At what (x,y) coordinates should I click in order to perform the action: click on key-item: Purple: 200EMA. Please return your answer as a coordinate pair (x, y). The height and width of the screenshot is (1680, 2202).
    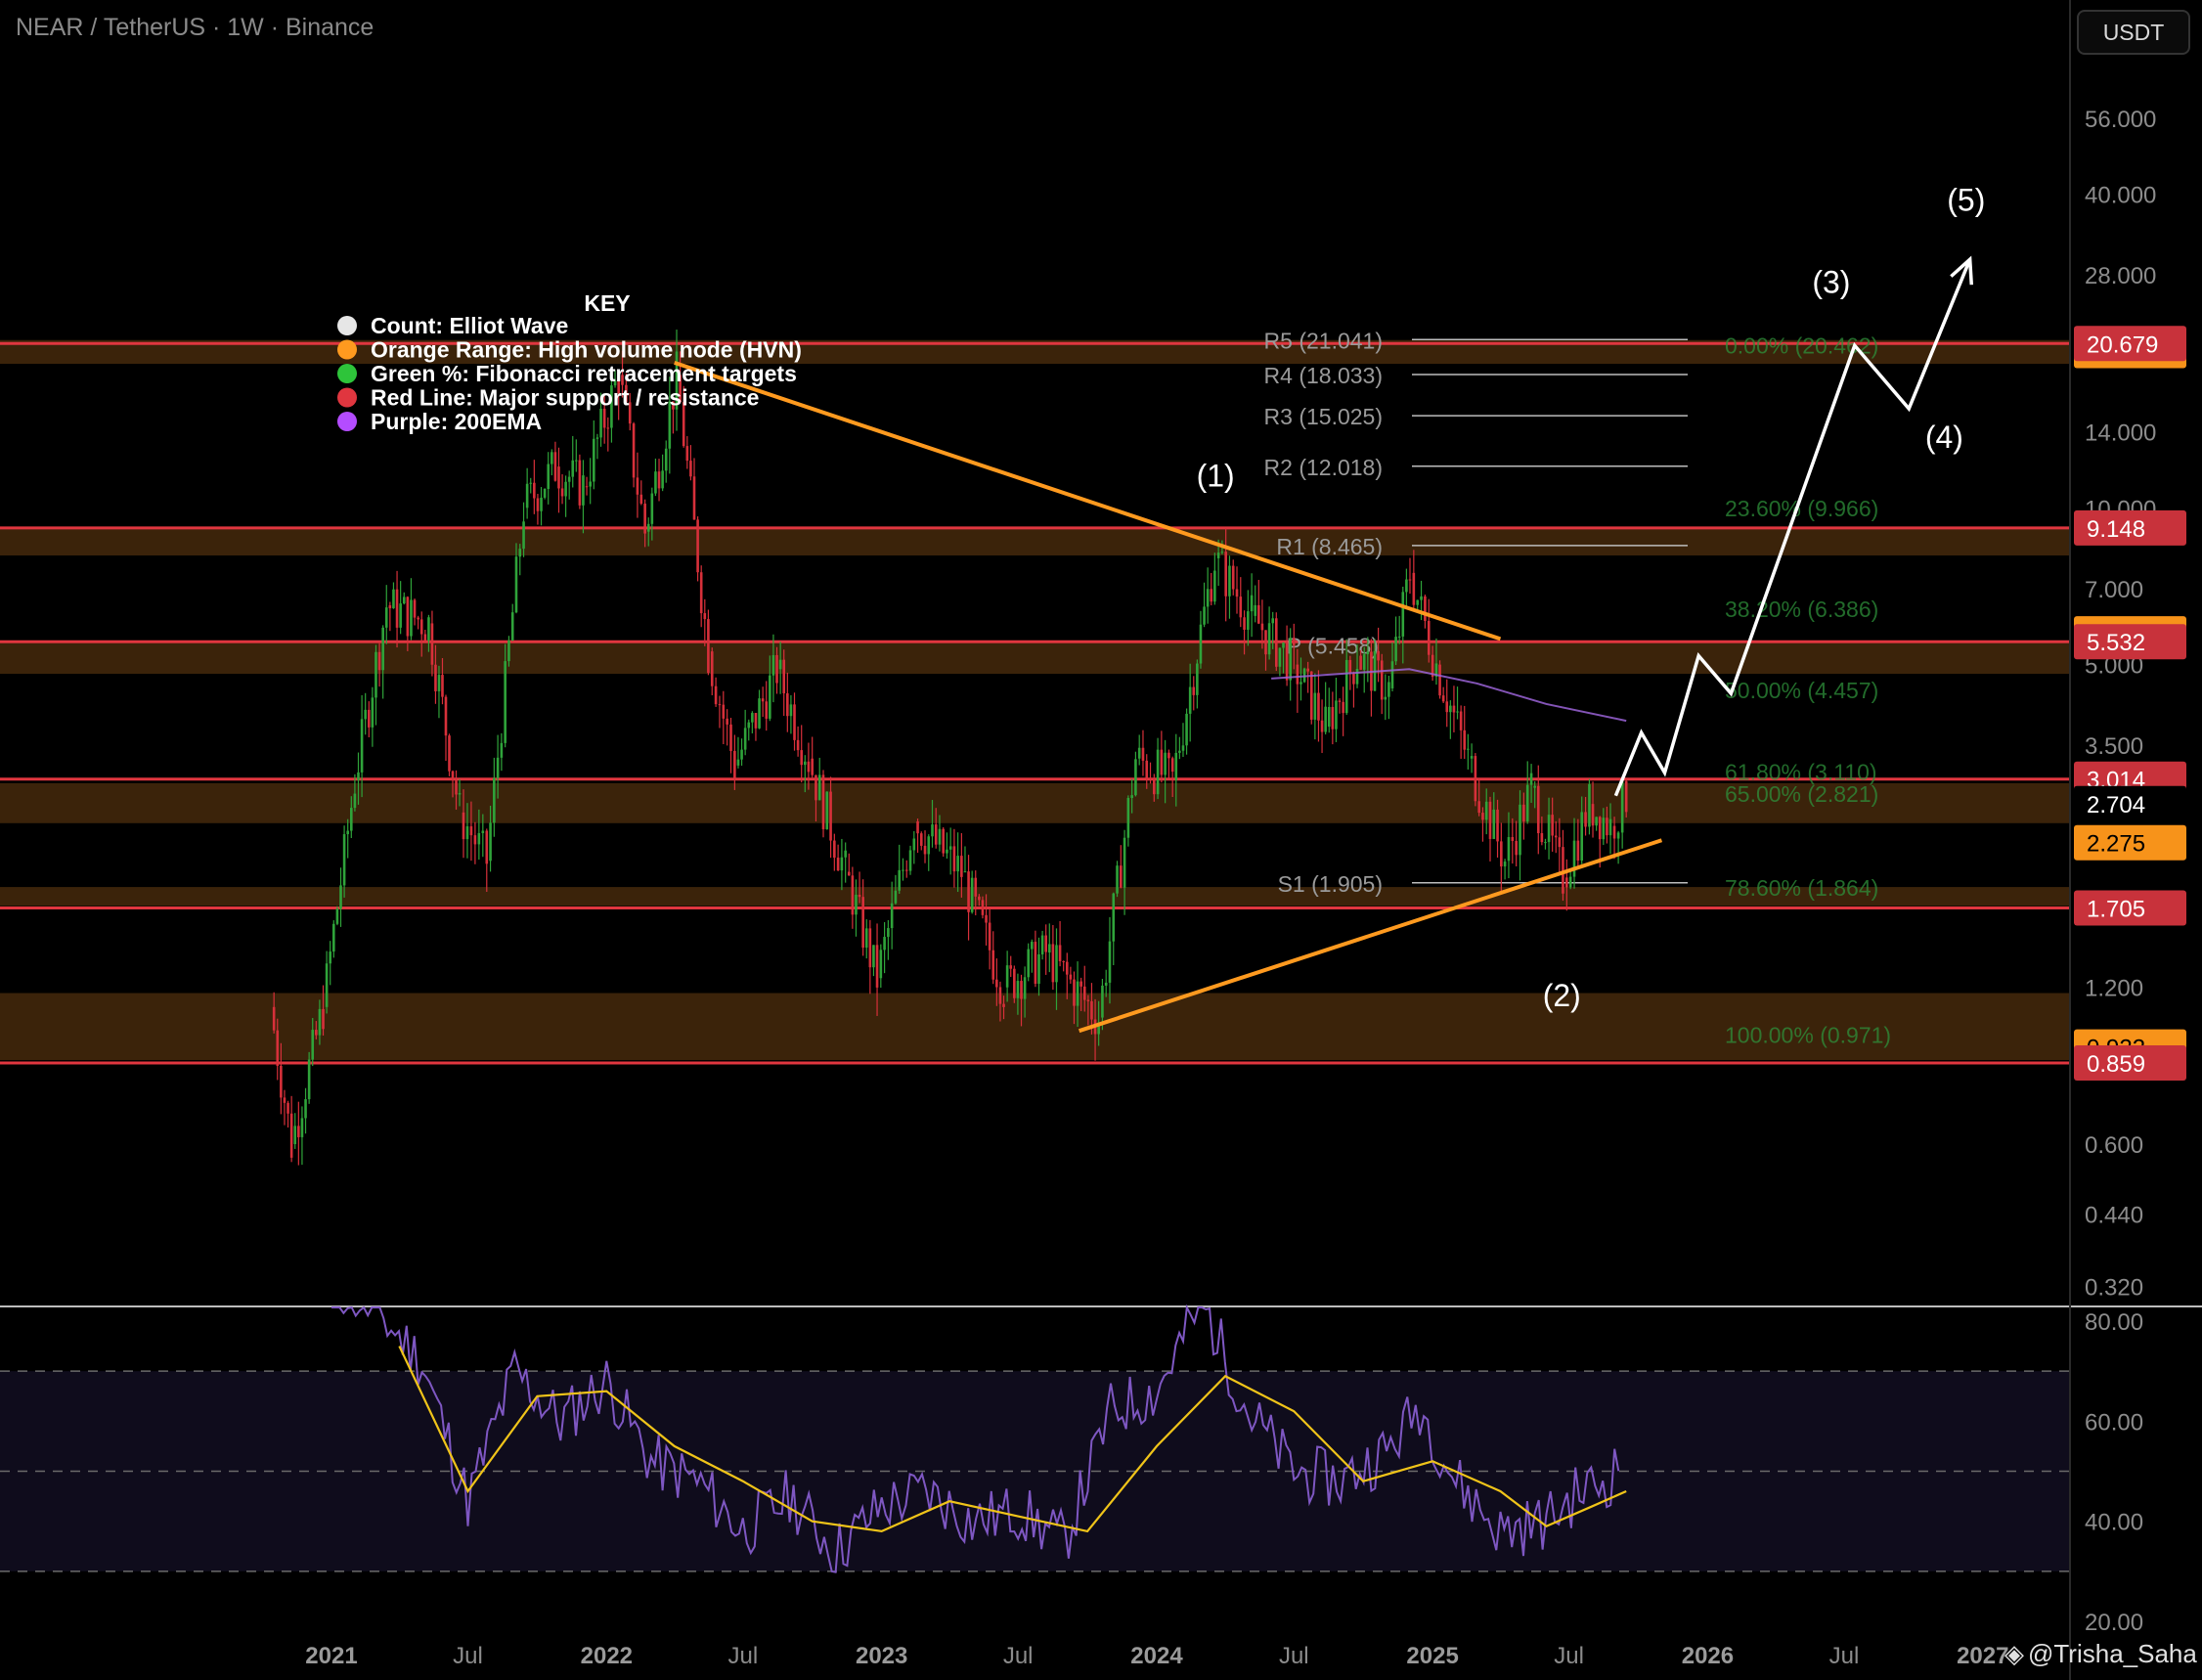
    Looking at the image, I should click on (456, 421).